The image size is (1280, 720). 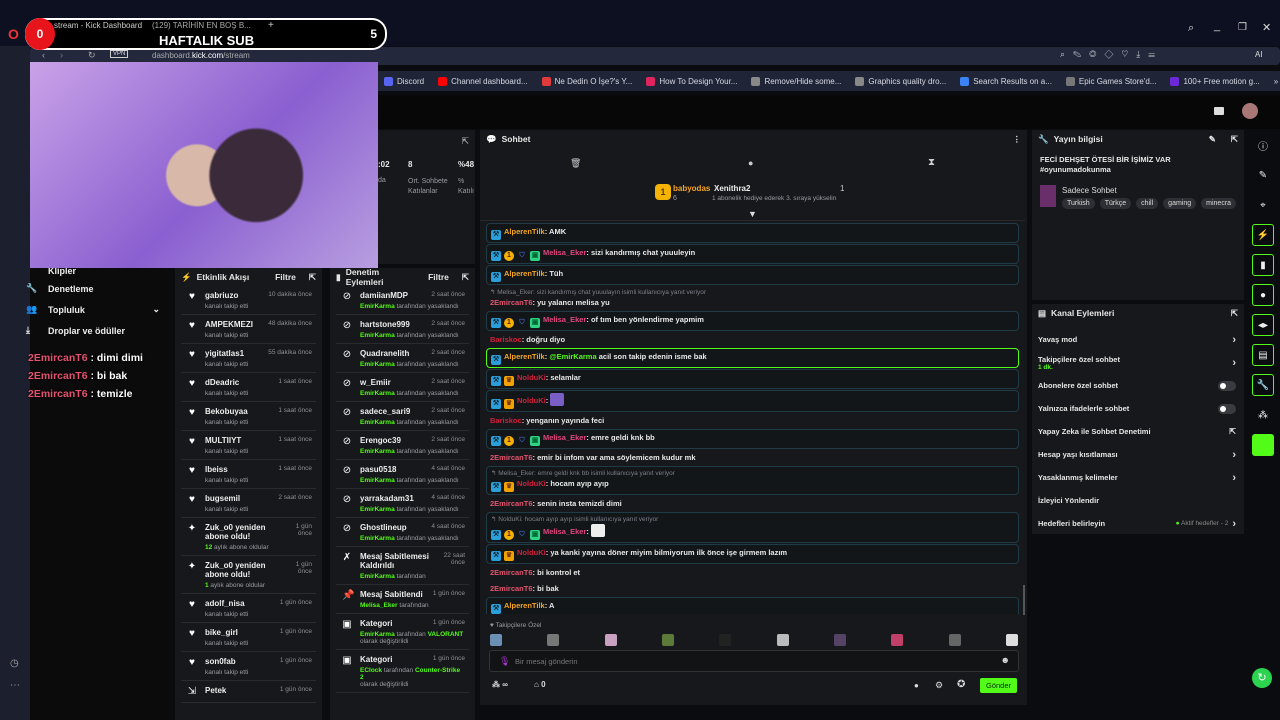 I want to click on chevron-down-icon: ⌄, so click(x=156, y=309).